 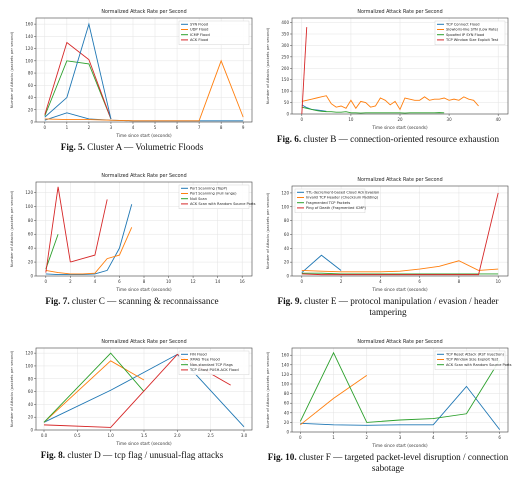 What do you see at coordinates (285, 79) in the screenshot?
I see `y-tick-label: 150` at bounding box center [285, 79].